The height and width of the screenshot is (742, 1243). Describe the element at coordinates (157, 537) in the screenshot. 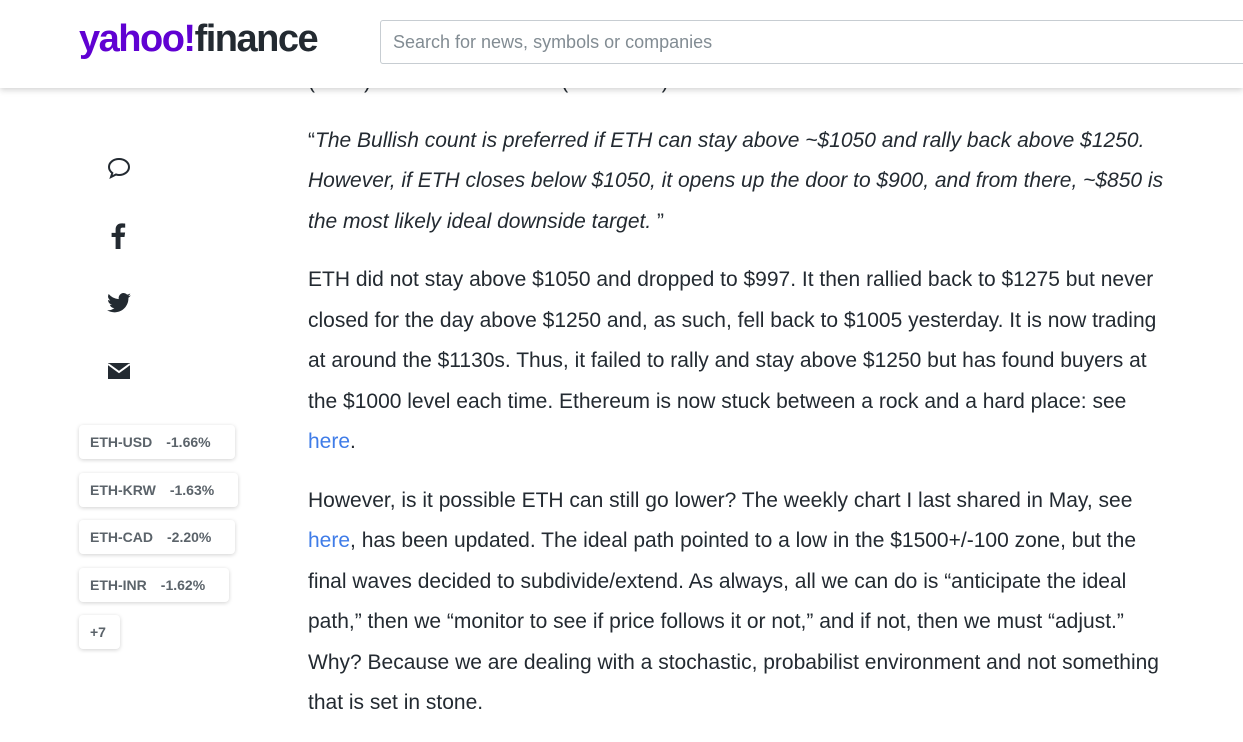

I see `ticker-chip: ETH-CAD -2.20%` at that location.